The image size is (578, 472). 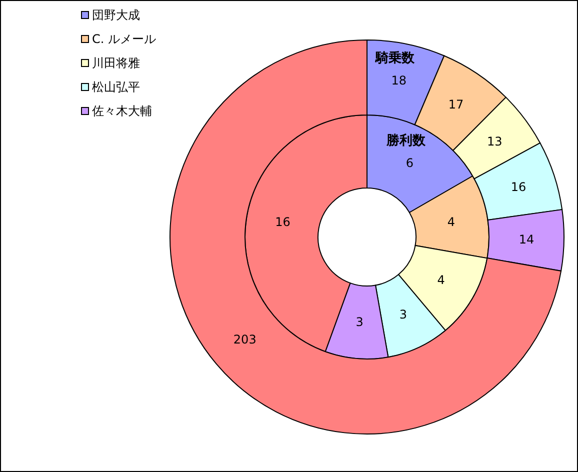 I want to click on legend-label: 佐々木大輔, so click(x=122, y=111).